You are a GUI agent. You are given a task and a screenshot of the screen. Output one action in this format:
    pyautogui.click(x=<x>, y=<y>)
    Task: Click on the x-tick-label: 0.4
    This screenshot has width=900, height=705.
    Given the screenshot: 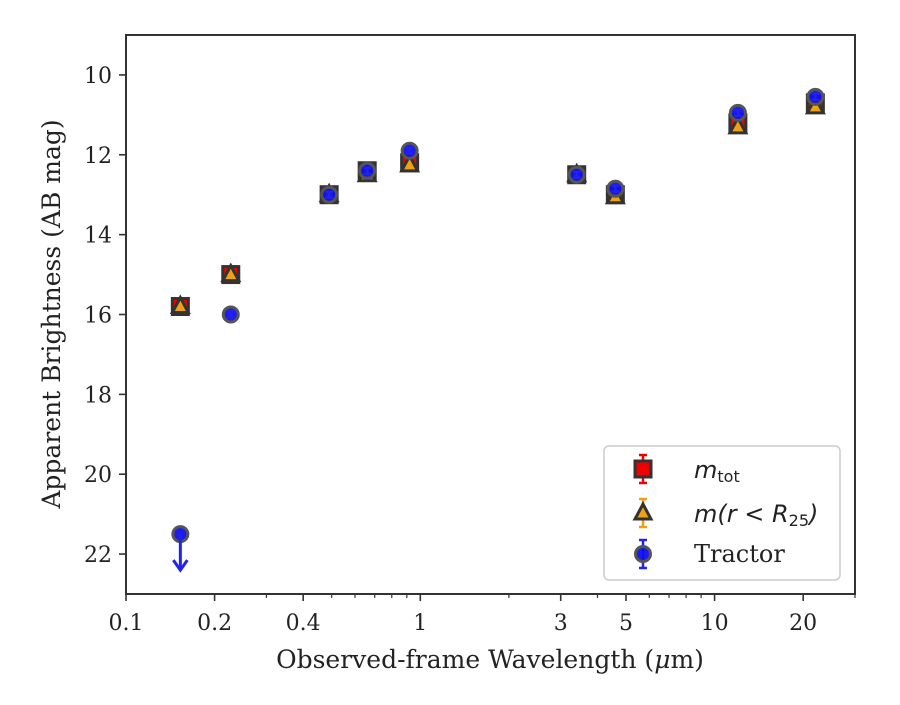 What is the action you would take?
    pyautogui.click(x=303, y=623)
    